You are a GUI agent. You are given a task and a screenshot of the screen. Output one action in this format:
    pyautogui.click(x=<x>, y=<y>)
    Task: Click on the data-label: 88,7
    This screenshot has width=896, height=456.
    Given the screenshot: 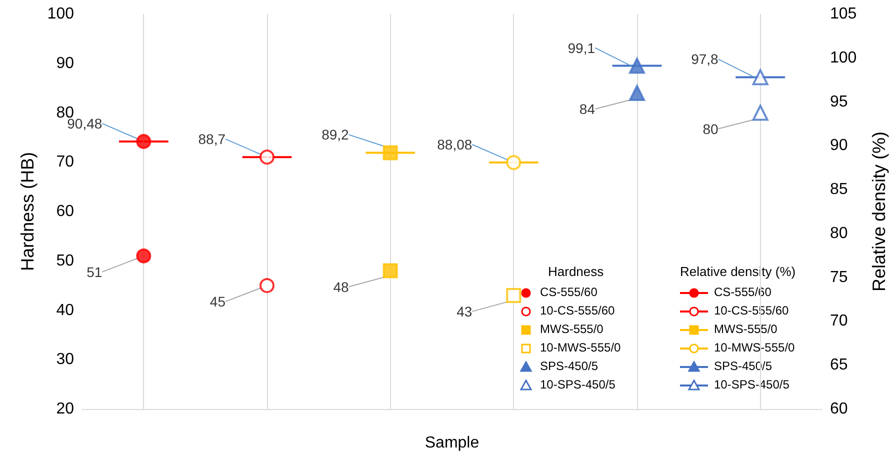 What is the action you would take?
    pyautogui.click(x=212, y=139)
    